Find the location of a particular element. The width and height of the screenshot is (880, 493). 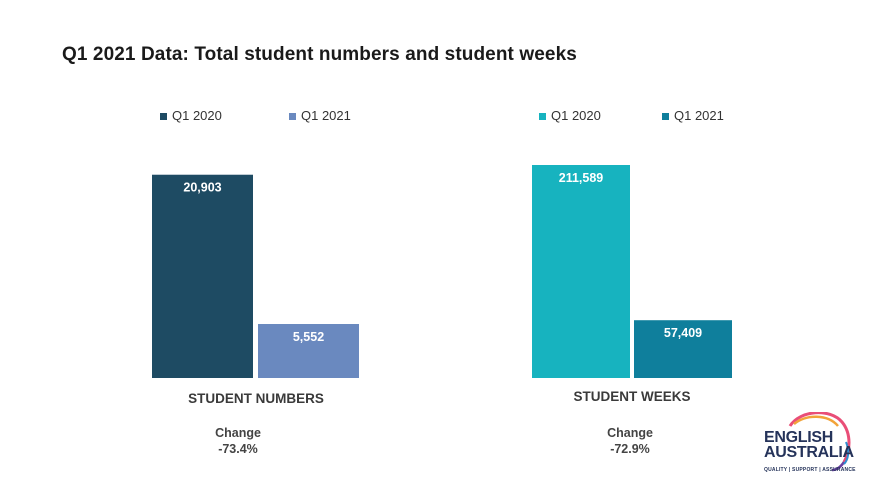

student-weeks-legend-label-1: Q1 2020 is located at coordinates (576, 115).